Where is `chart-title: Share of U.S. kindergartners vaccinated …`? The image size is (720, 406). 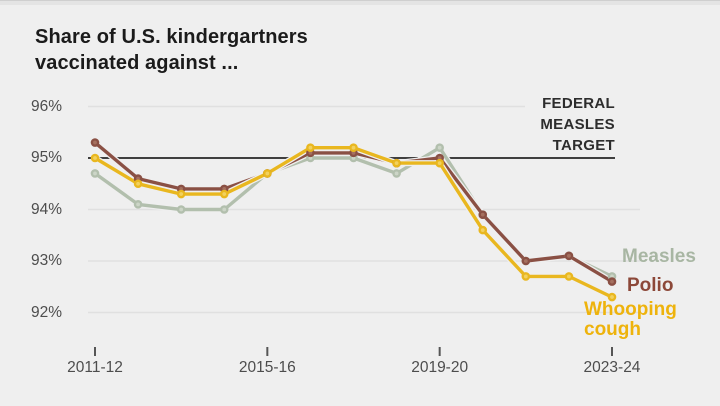 chart-title: Share of U.S. kindergartners vaccinated … is located at coordinates (171, 50).